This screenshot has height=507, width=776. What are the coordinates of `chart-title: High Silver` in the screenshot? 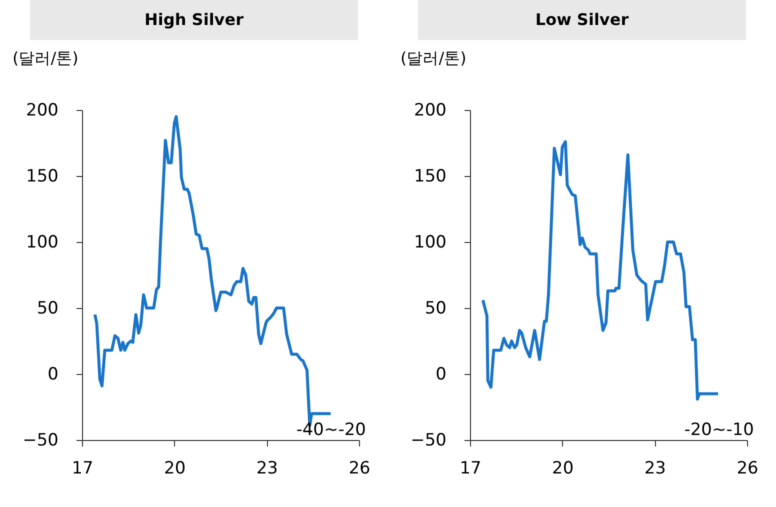 It's located at (194, 20).